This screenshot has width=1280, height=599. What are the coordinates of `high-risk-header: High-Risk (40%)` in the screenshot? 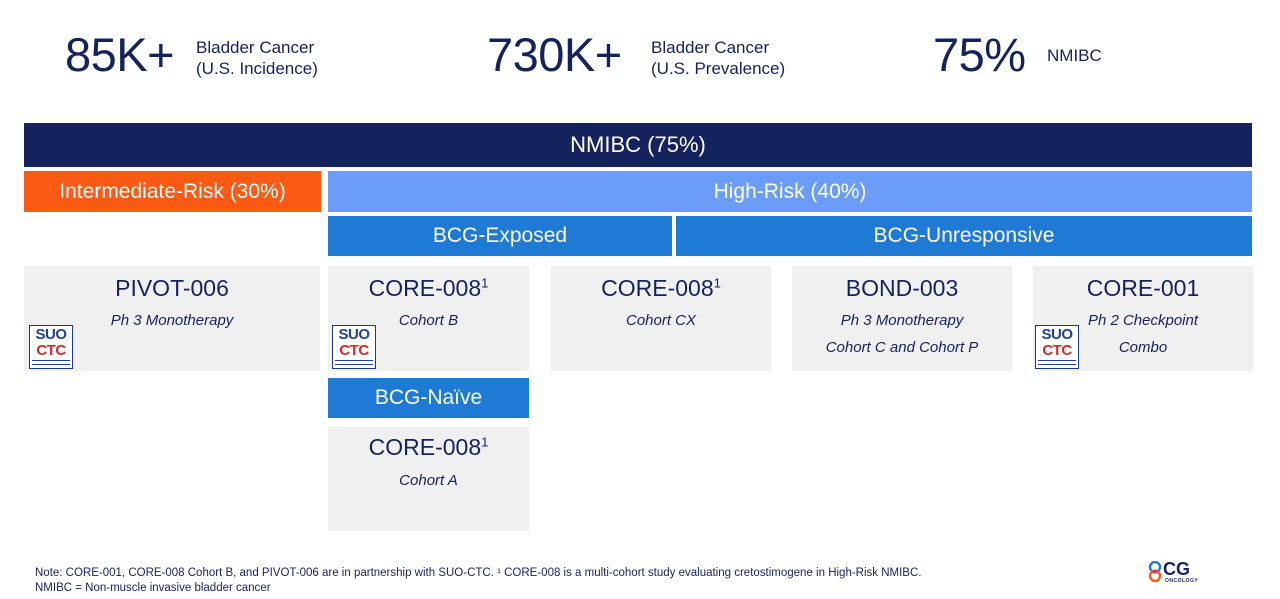 It's located at (790, 191).